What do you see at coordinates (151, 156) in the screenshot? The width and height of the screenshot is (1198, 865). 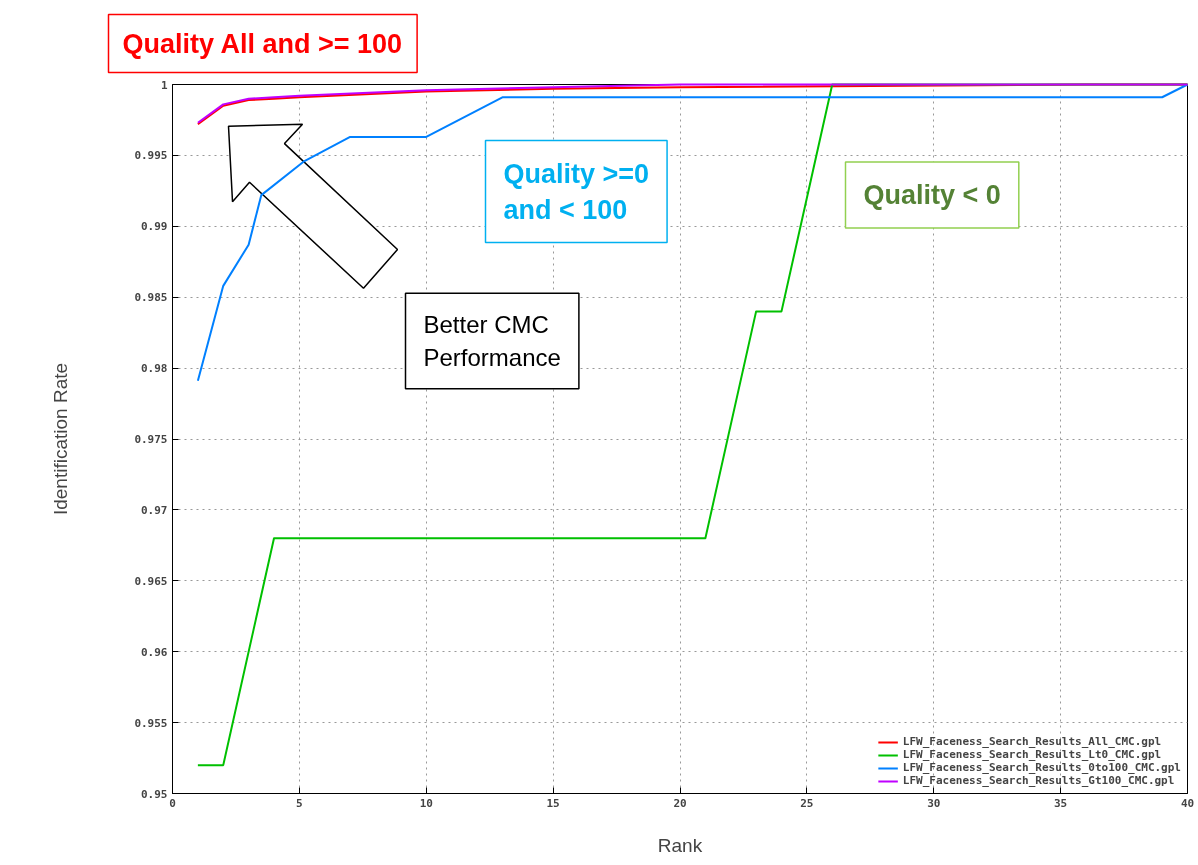 I see `y-tick-label: 0.995` at bounding box center [151, 156].